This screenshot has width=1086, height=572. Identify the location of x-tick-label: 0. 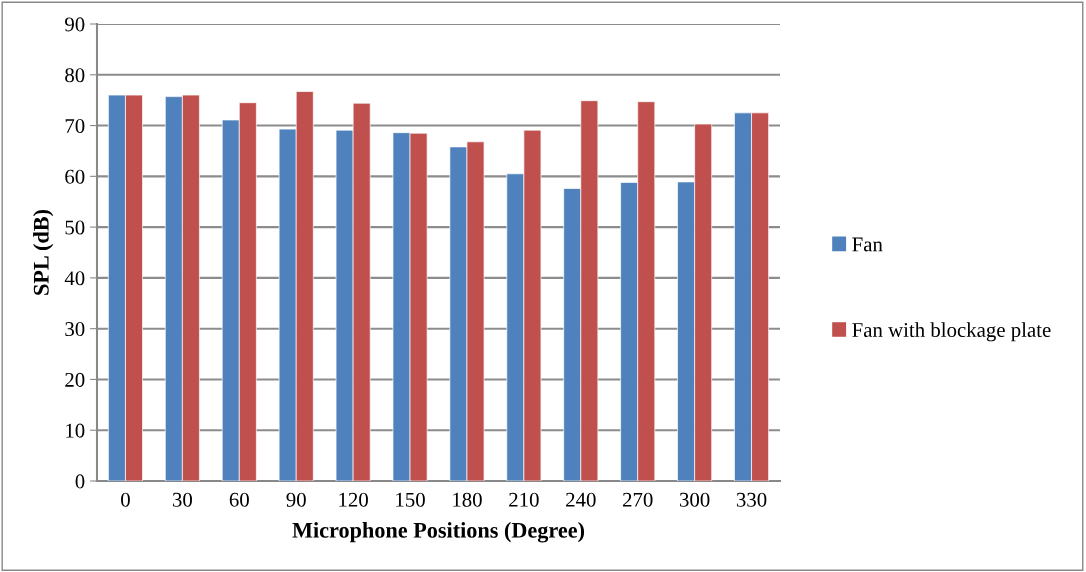
(125, 499).